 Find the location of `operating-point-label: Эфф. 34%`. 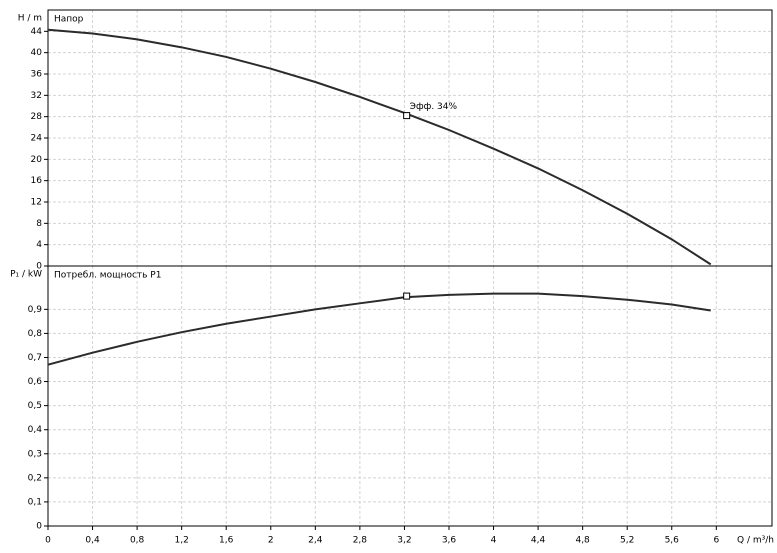

operating-point-label: Эфф. 34% is located at coordinates (434, 107).